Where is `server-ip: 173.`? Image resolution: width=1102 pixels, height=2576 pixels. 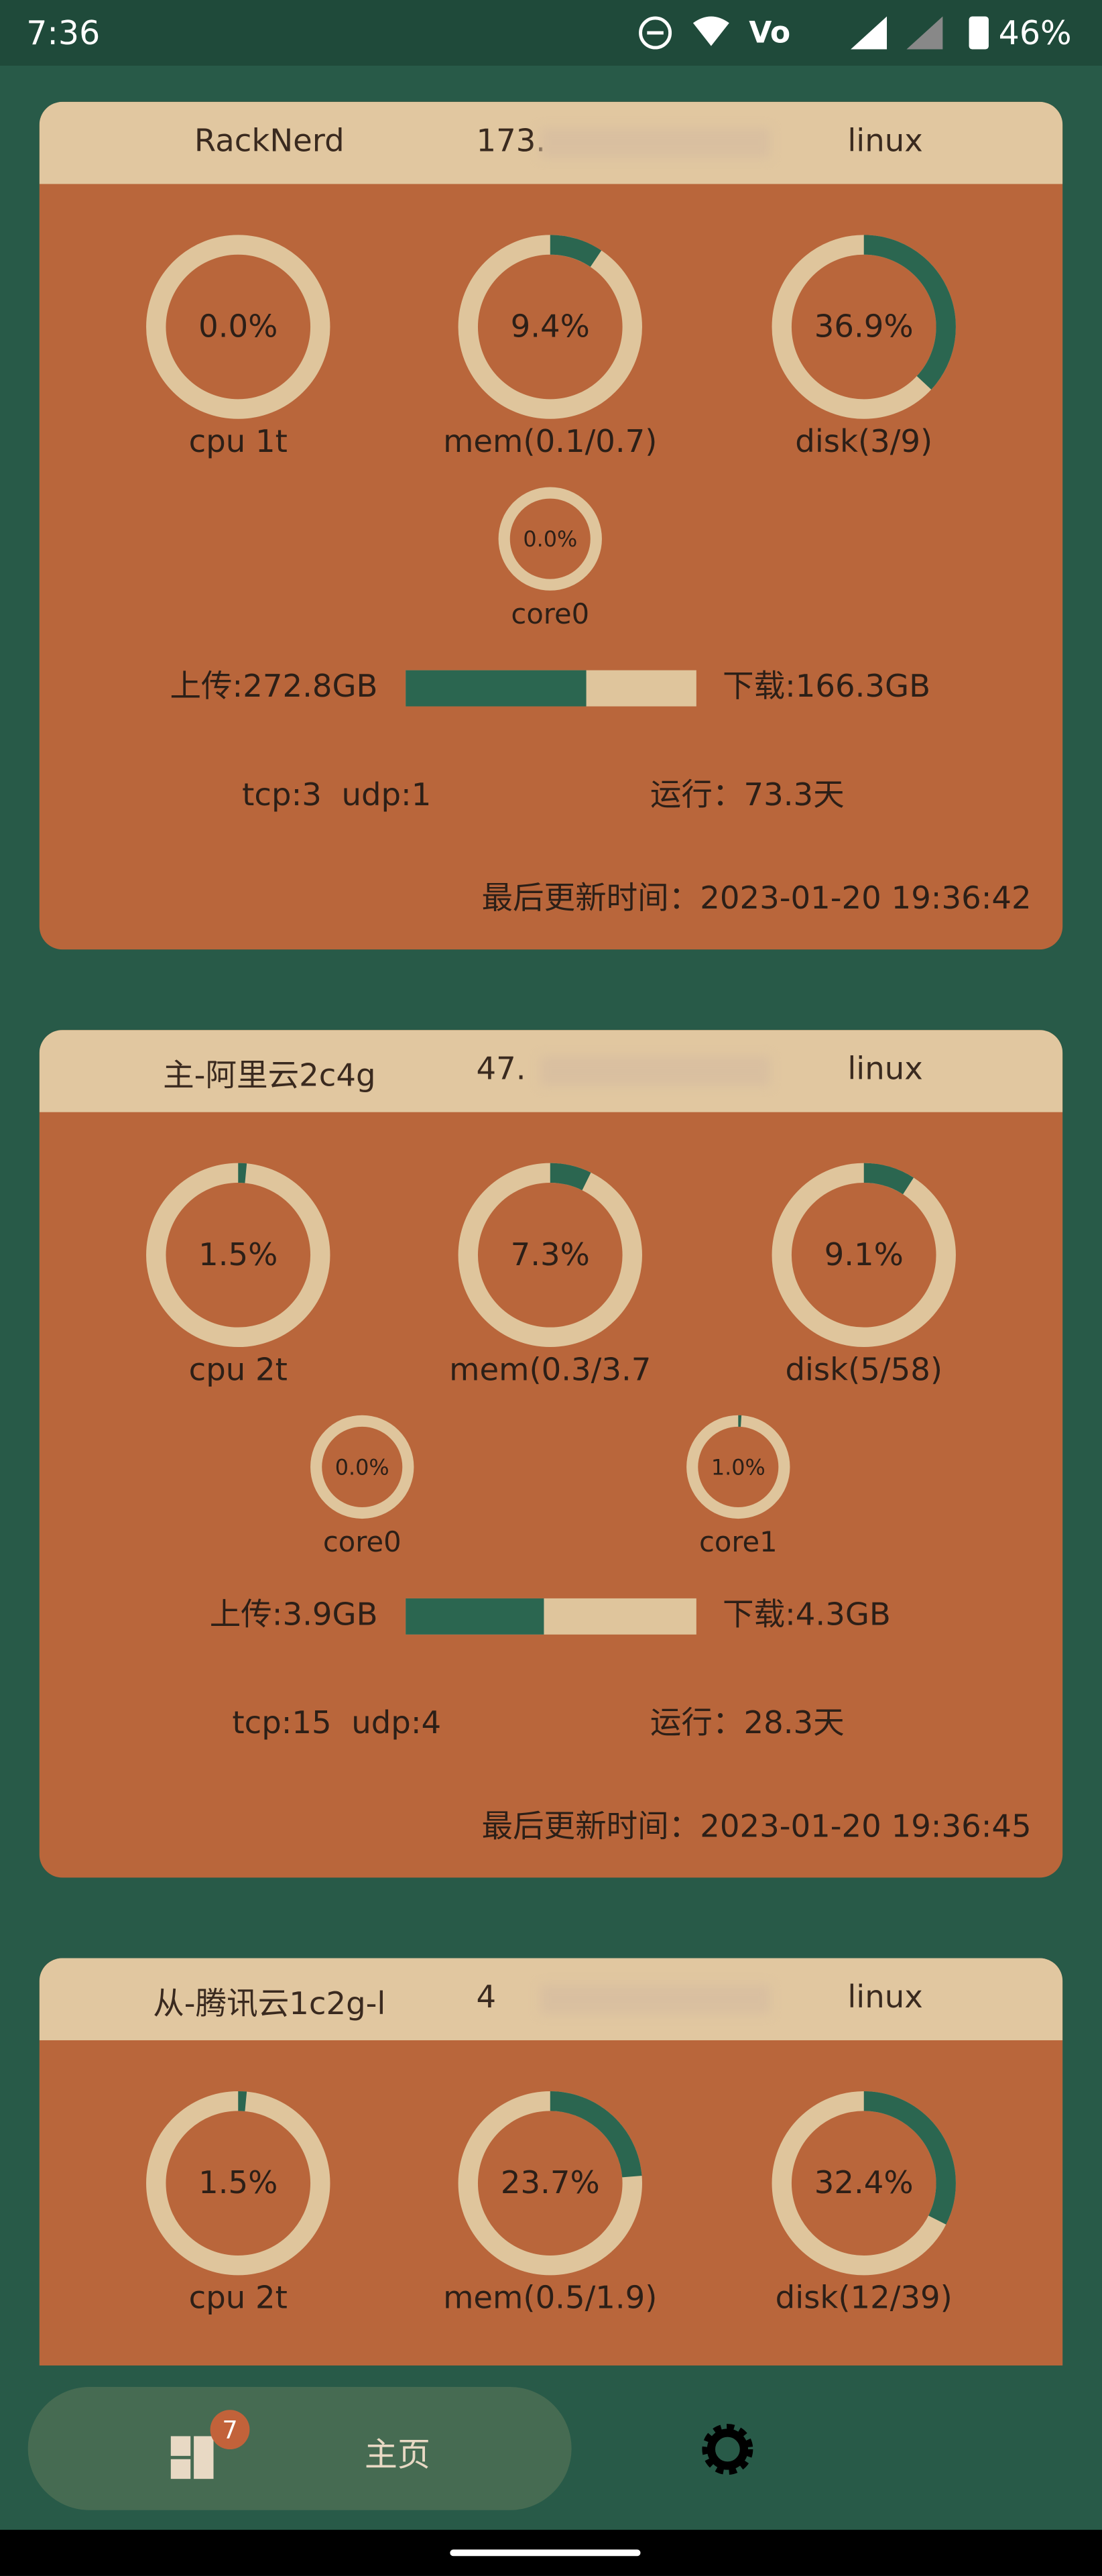 server-ip: 173. is located at coordinates (511, 141).